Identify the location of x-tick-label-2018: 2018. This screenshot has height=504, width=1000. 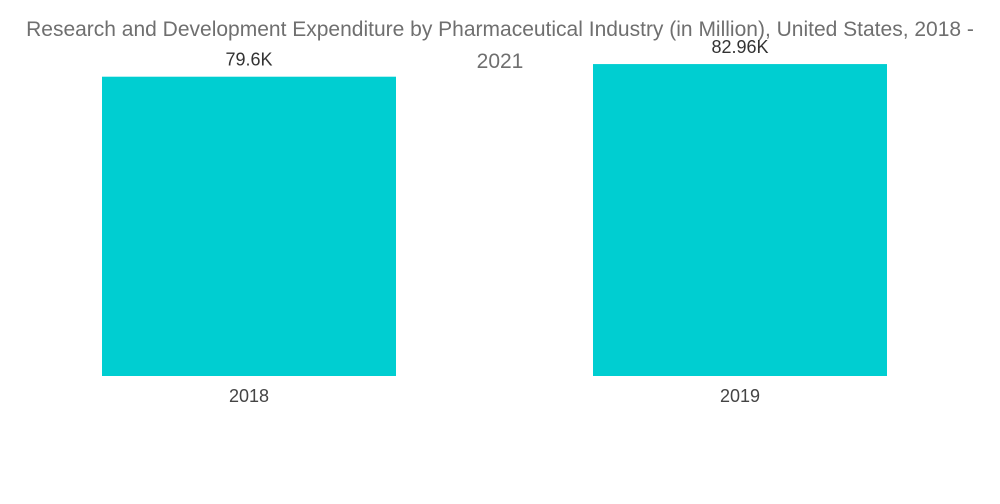
(249, 396).